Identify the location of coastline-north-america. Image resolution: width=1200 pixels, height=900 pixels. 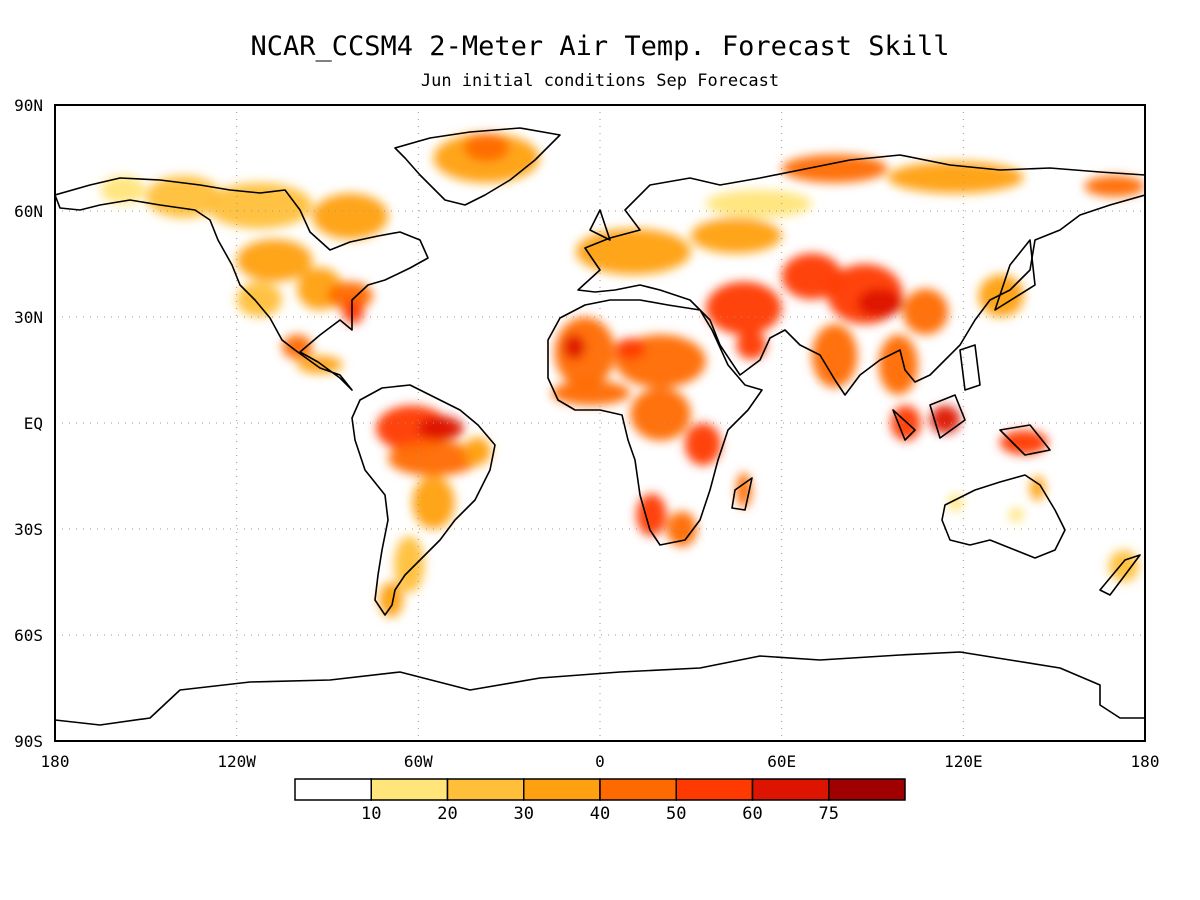
(242, 284).